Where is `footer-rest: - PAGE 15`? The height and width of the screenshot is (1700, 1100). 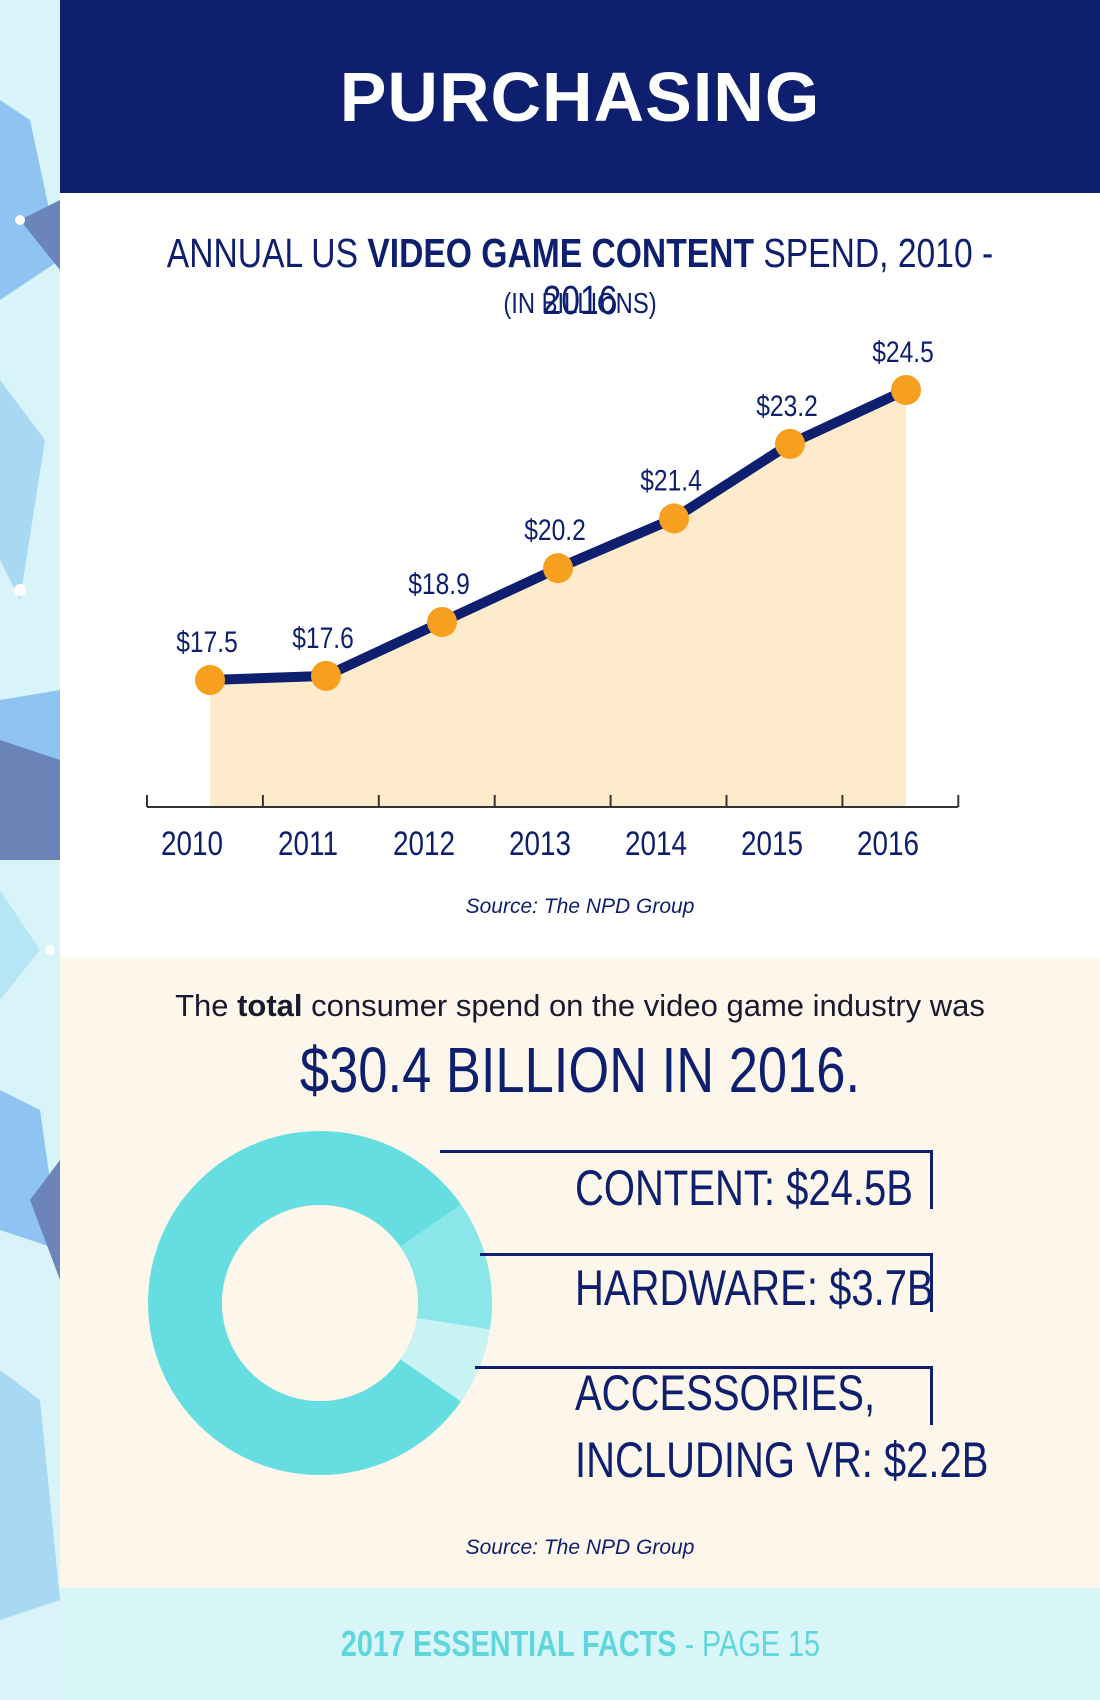 footer-rest: - PAGE 15 is located at coordinates (748, 1643).